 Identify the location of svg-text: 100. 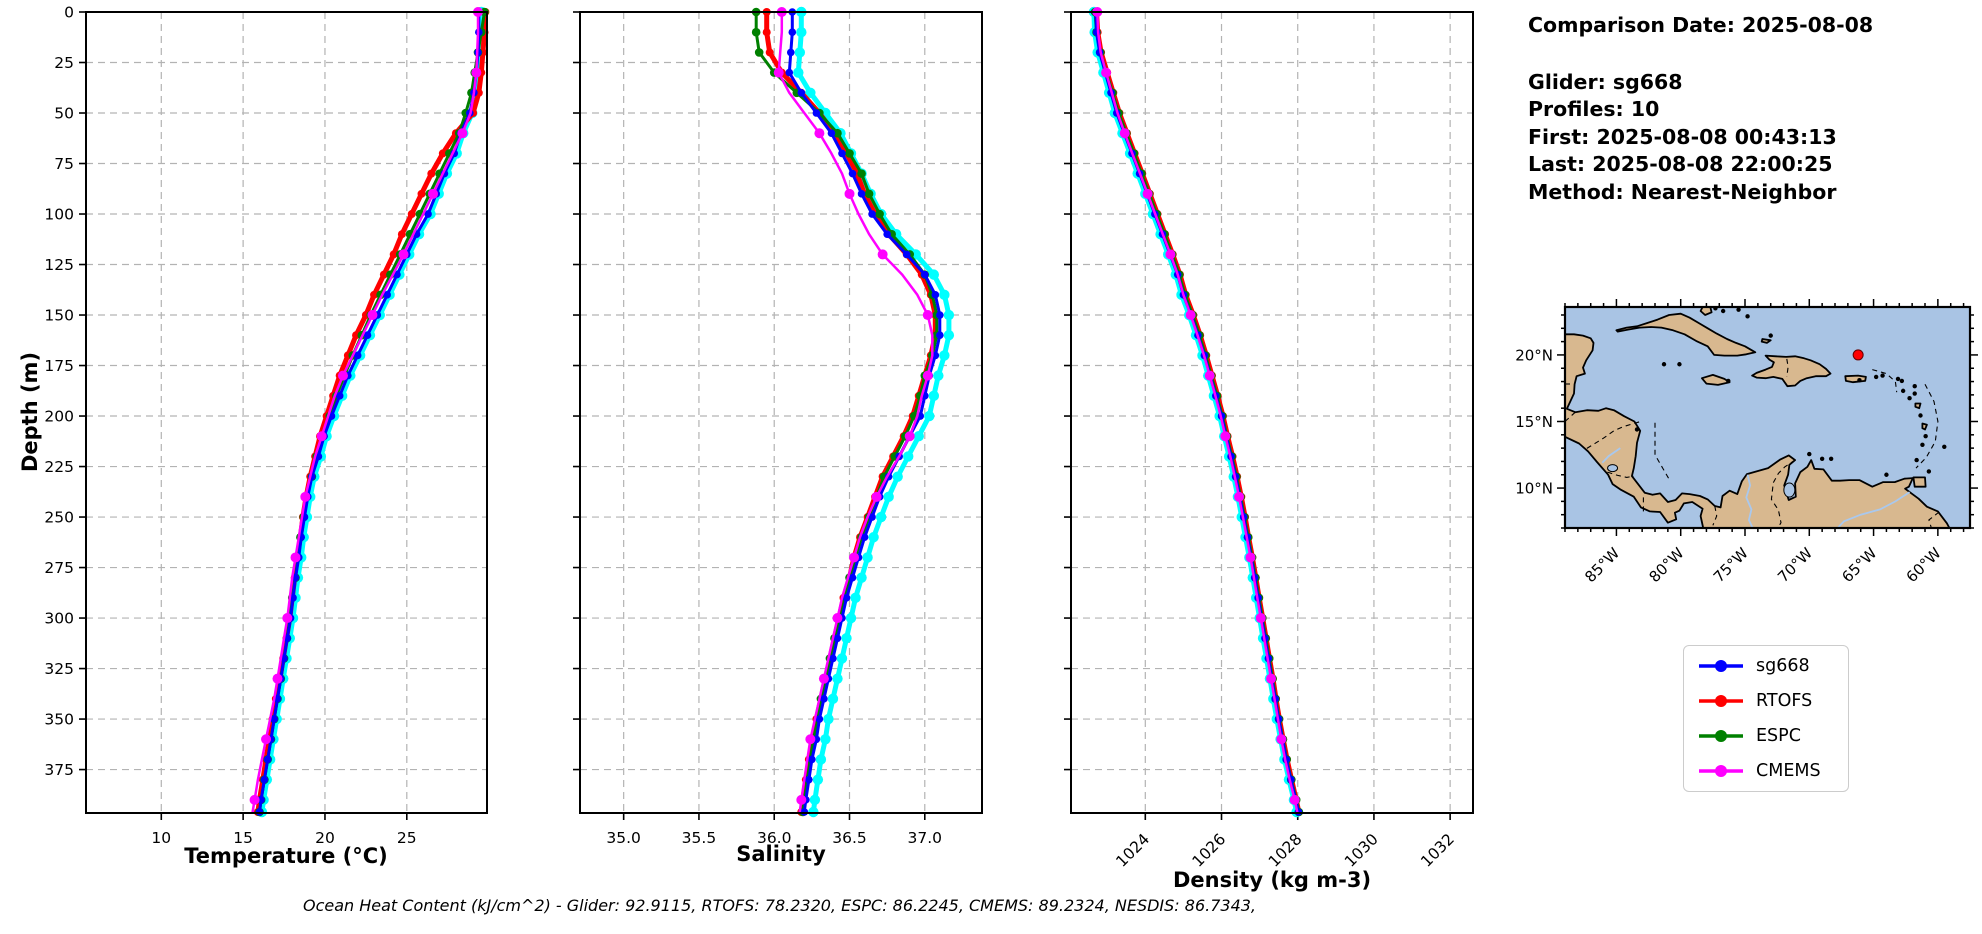
(59, 215).